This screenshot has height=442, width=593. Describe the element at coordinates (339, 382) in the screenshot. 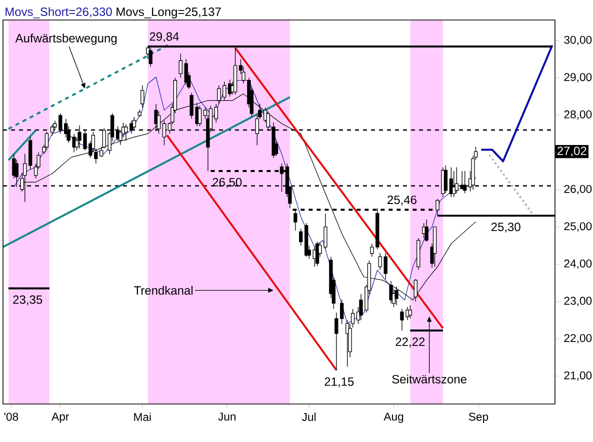

I see `annotation: 21,15` at that location.